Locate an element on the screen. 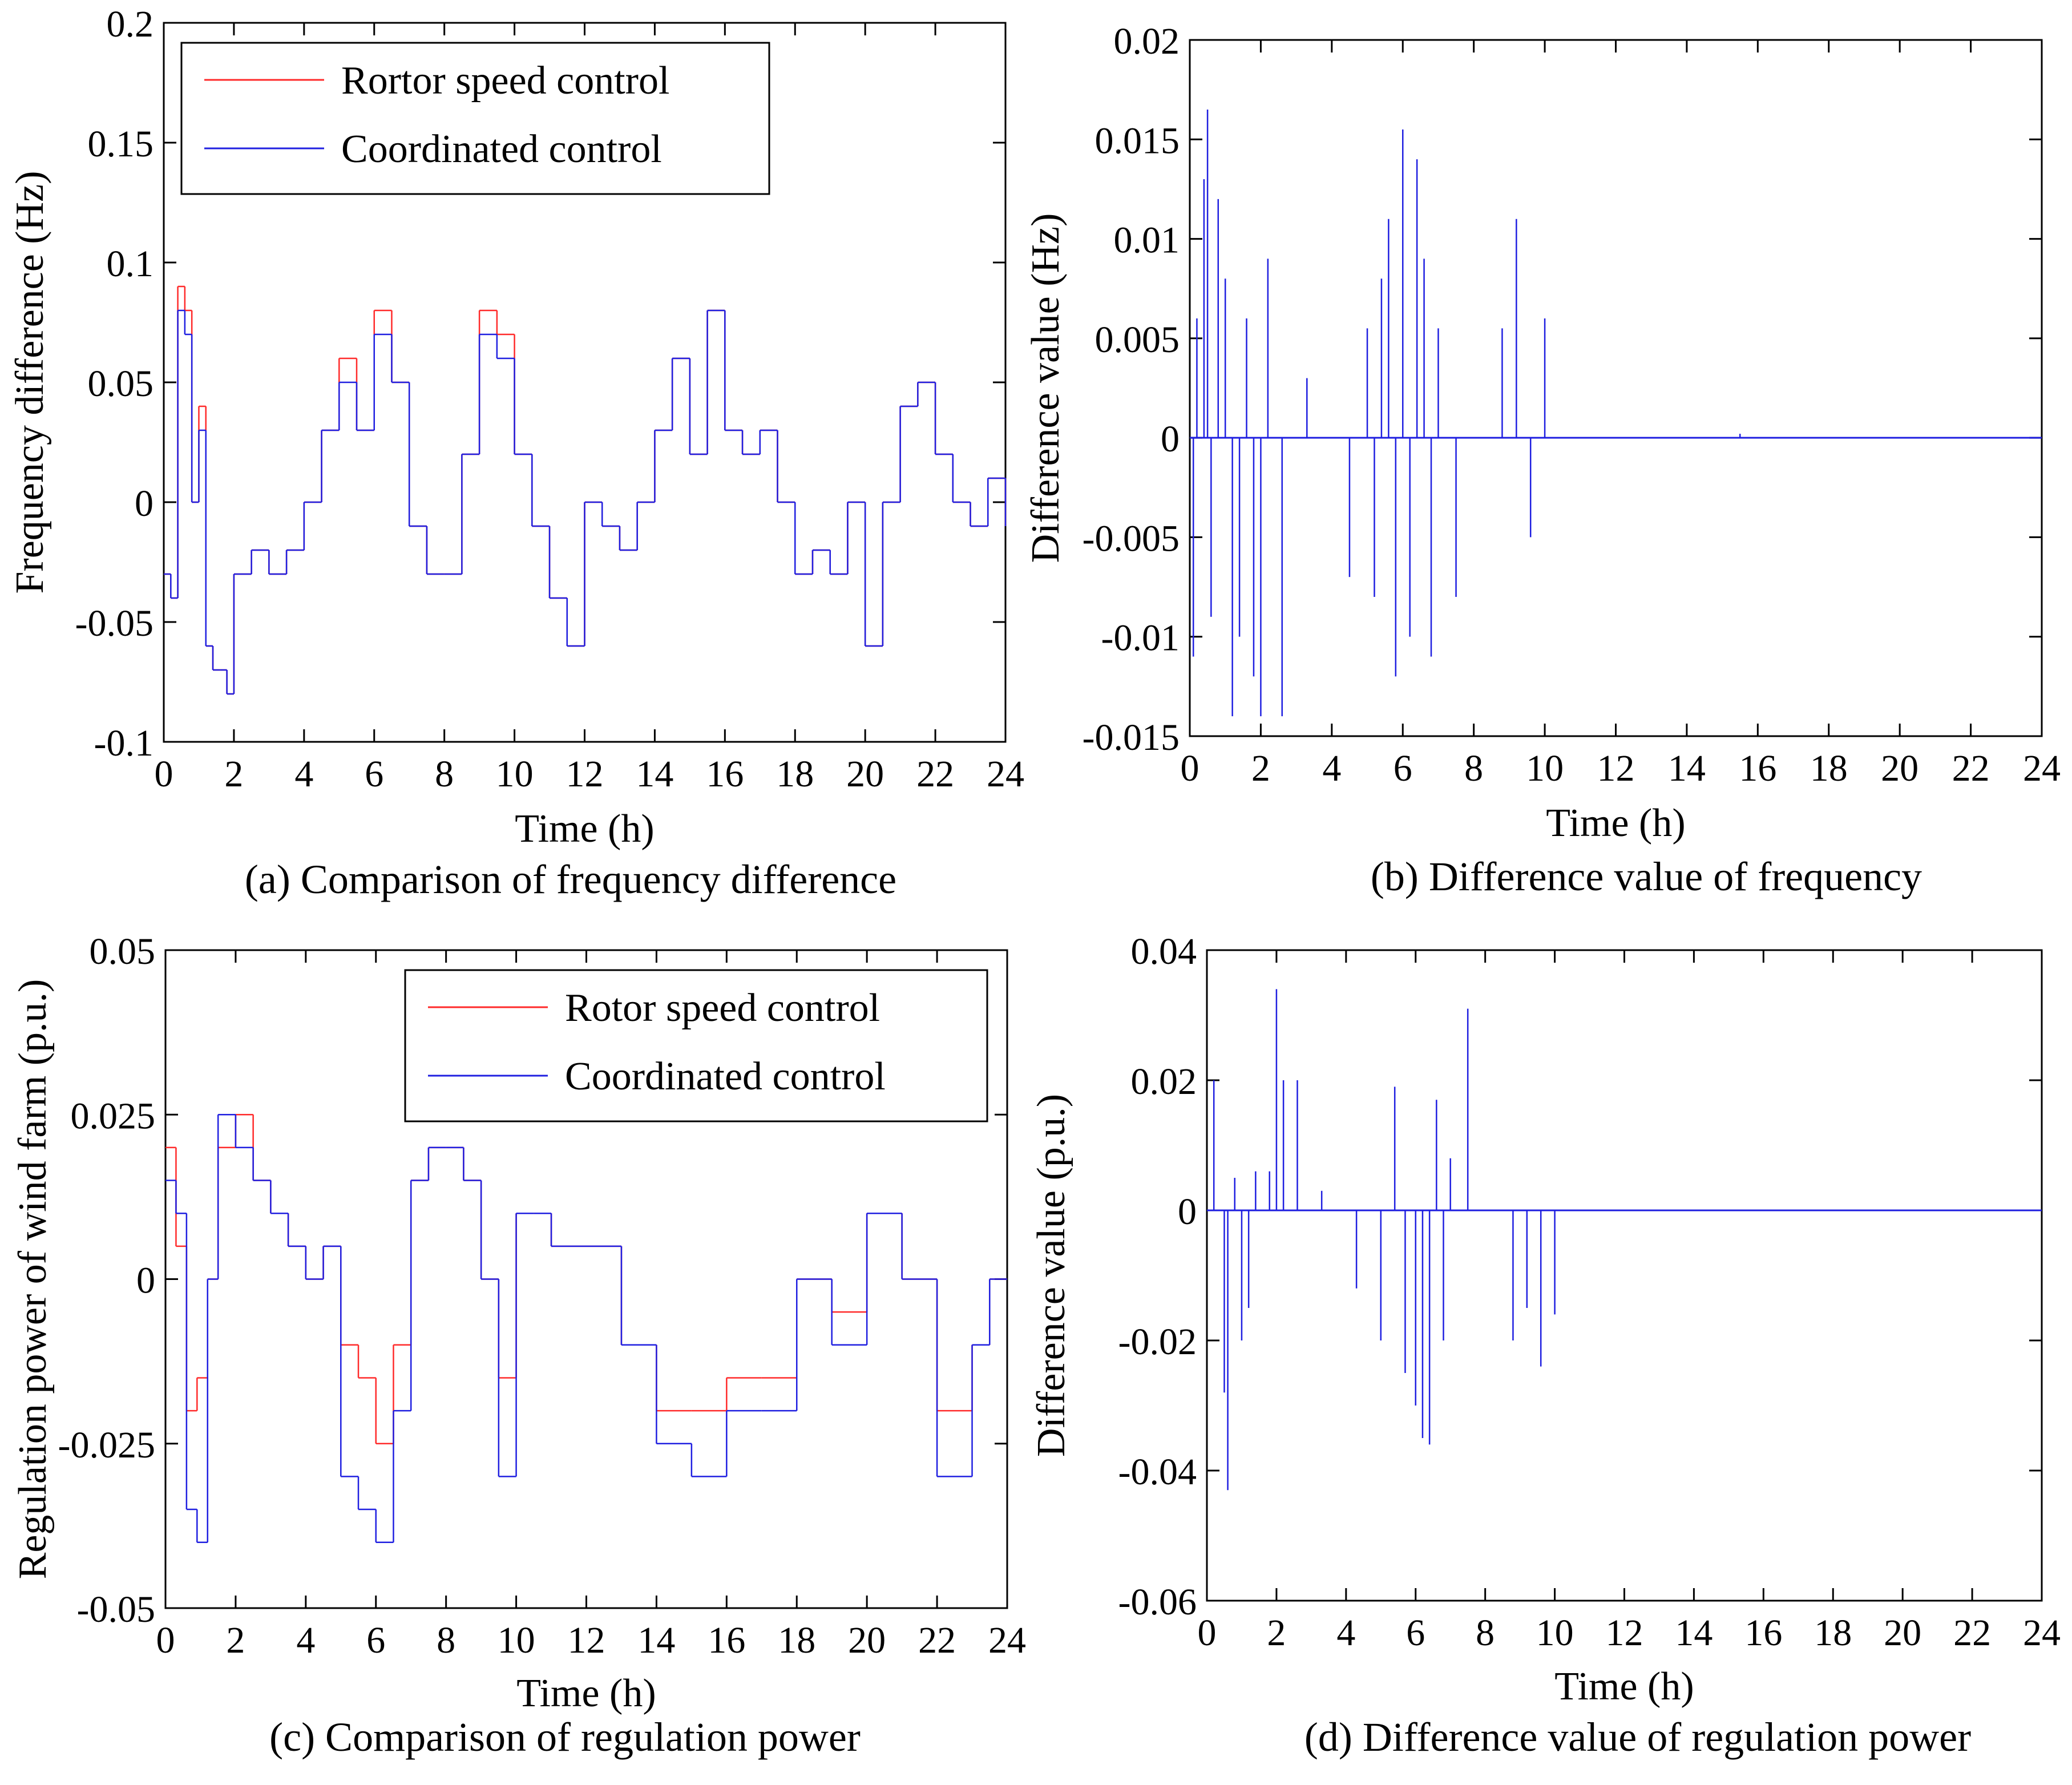  y-tick-label: -0.04 is located at coordinates (1157, 1472).